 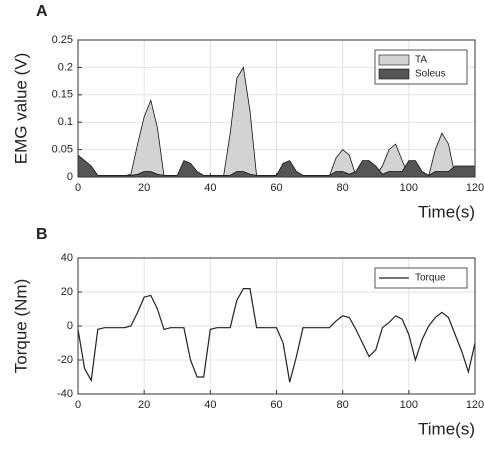 What do you see at coordinates (67, 292) in the screenshot?
I see `y-tick-label: 20` at bounding box center [67, 292].